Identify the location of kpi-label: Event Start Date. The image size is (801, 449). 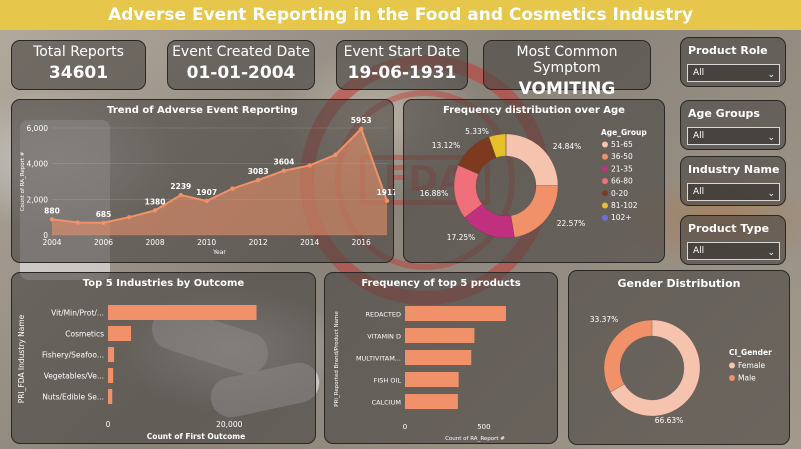
(402, 52).